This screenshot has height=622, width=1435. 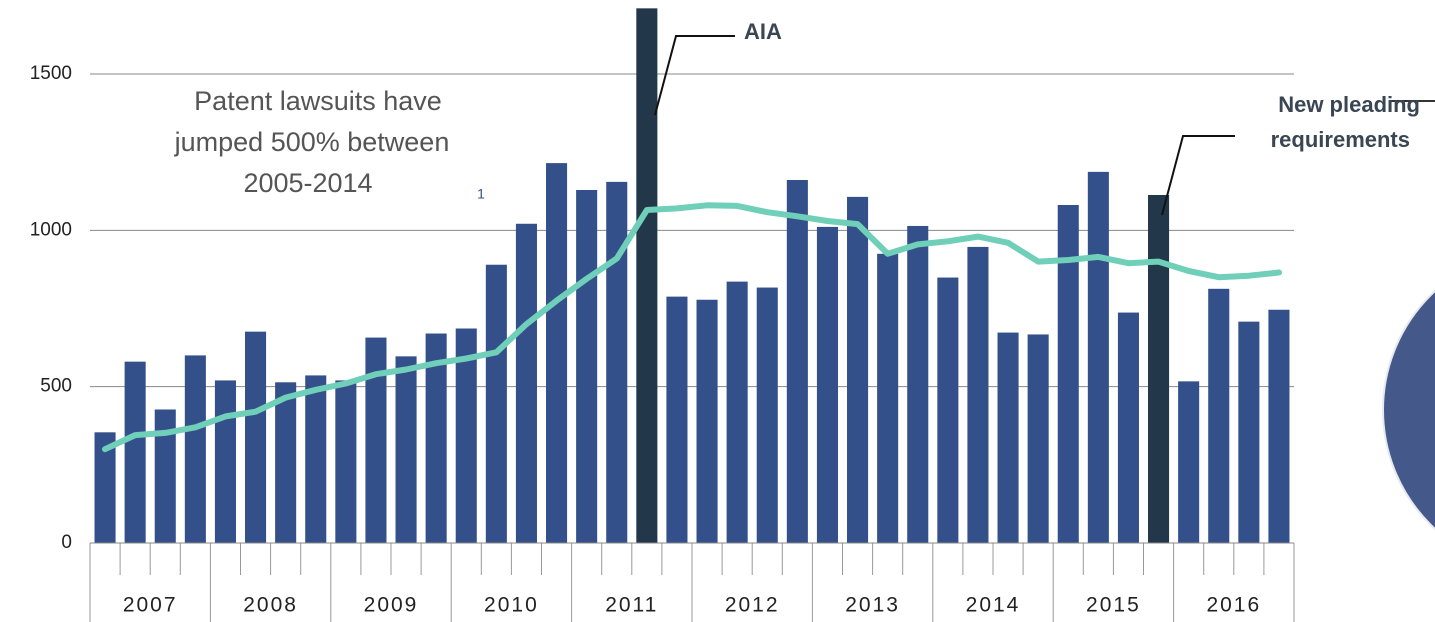 What do you see at coordinates (1349, 104) in the screenshot?
I see `callout: New pleading` at bounding box center [1349, 104].